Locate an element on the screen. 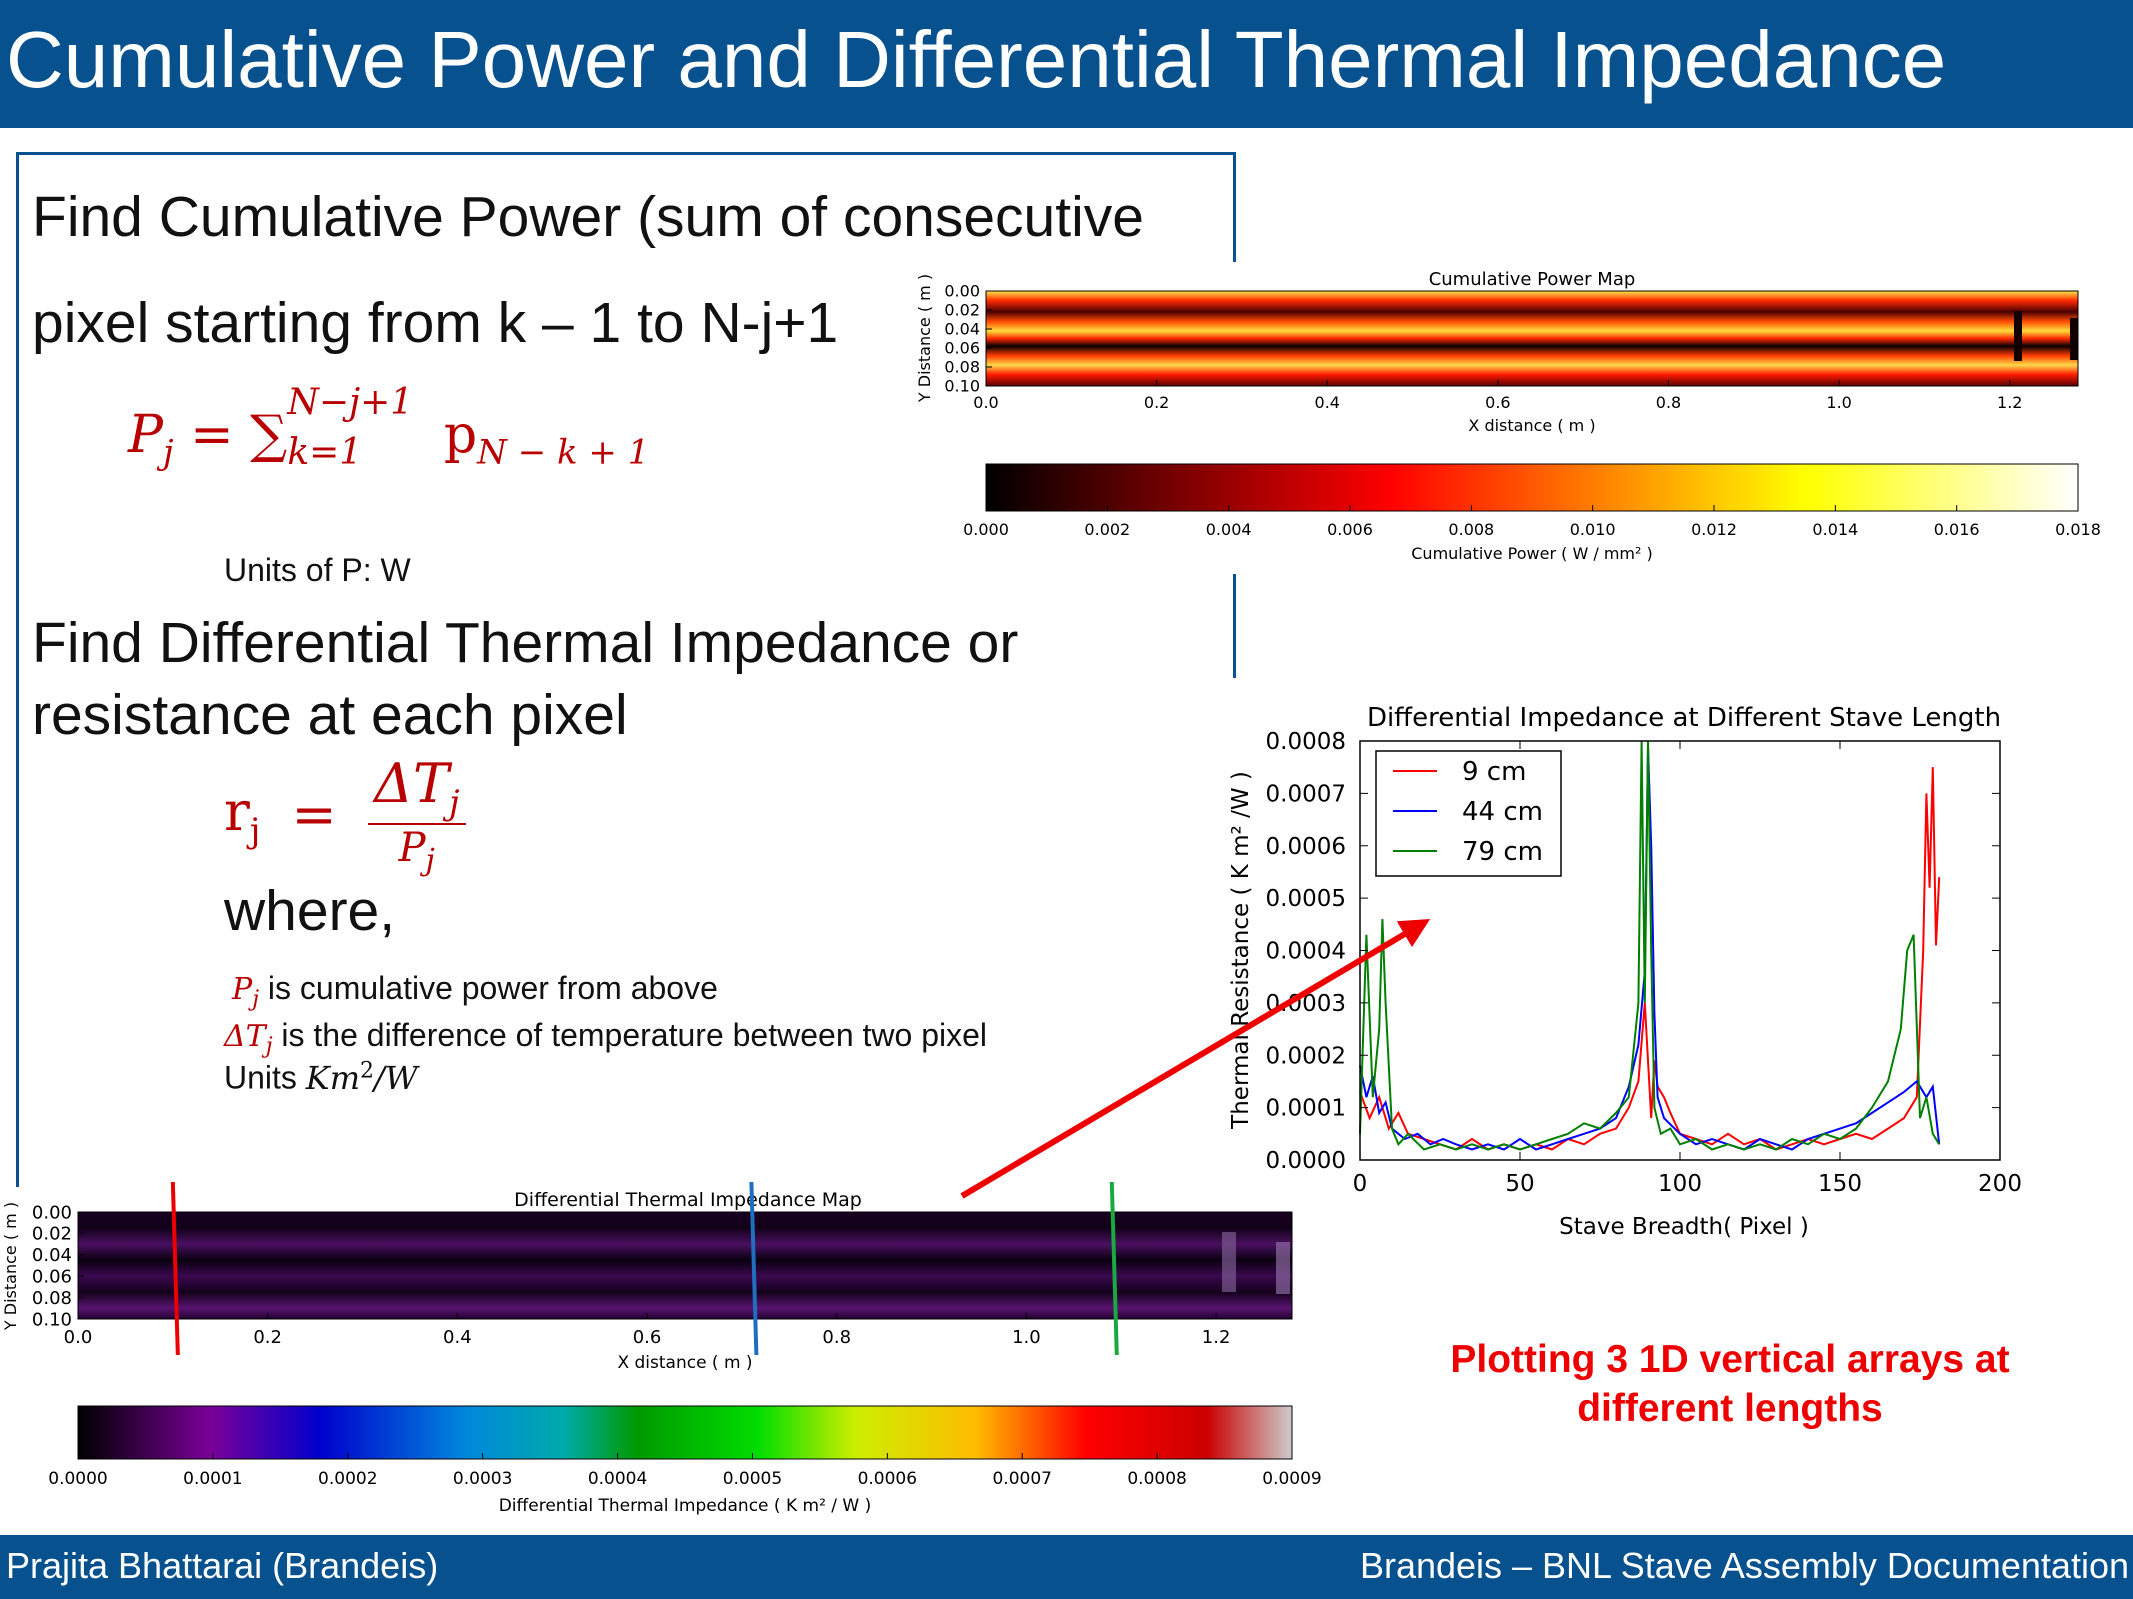  impedance-line-ytick-label: 0.0005 is located at coordinates (1306, 899).